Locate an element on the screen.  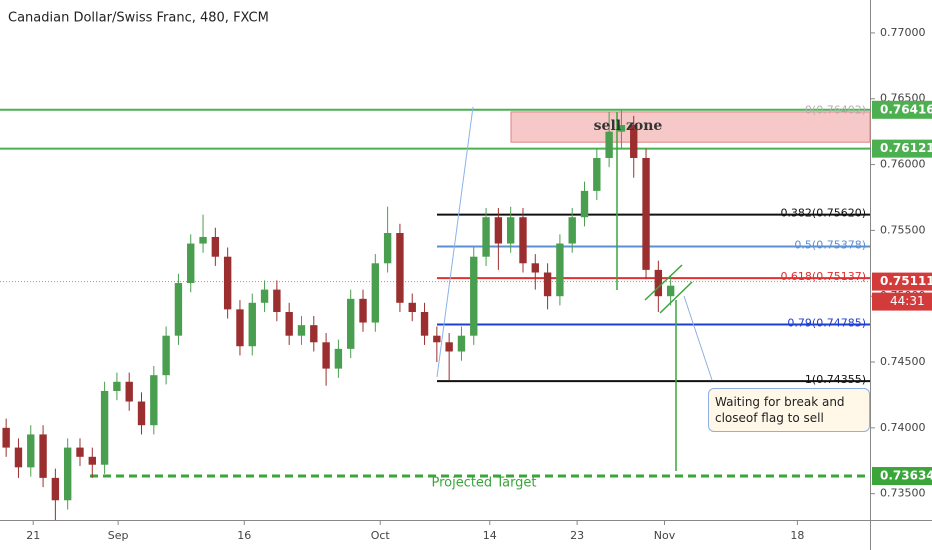
x-tick-label: 16 is located at coordinates (244, 535).